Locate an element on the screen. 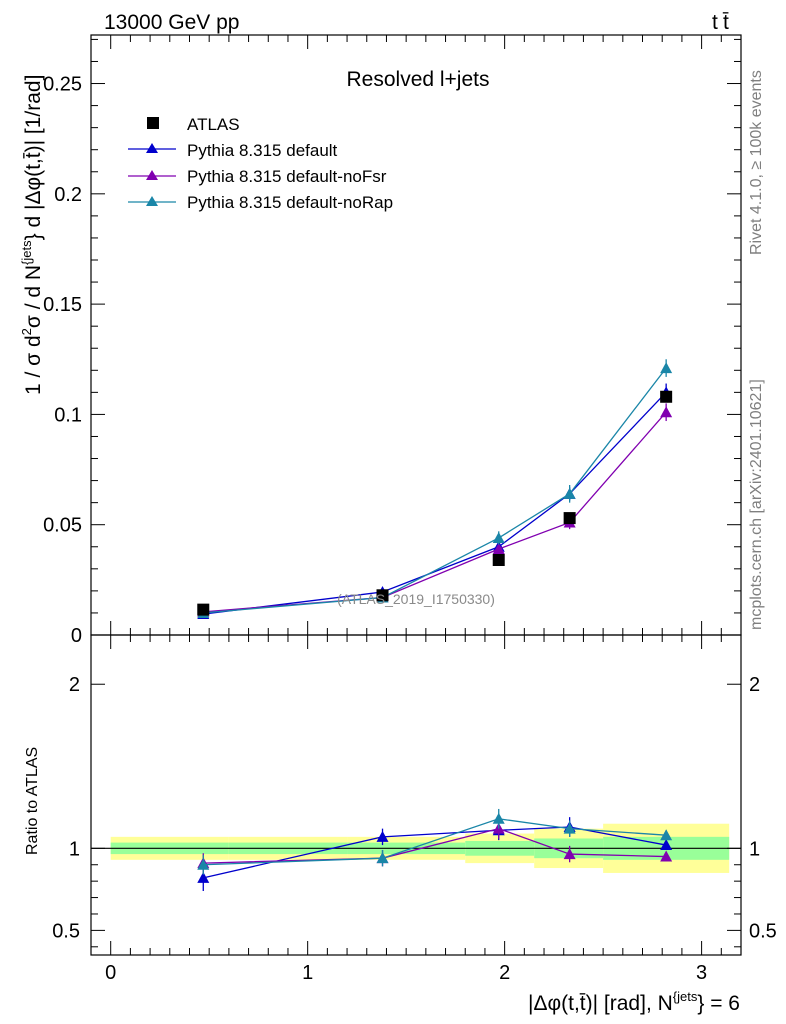  ratio-tick-label-left: 0.5 is located at coordinates (66, 931).